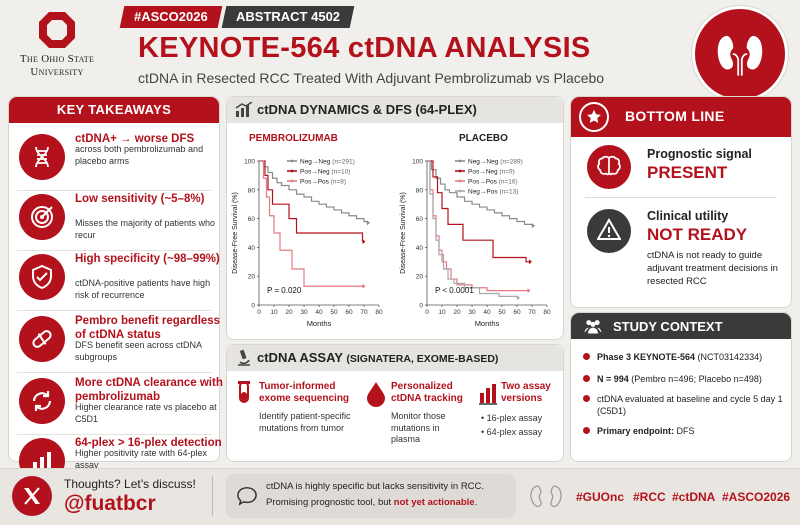 Image resolution: width=800 pixels, height=525 pixels. What do you see at coordinates (327, 162) in the screenshot?
I see `legend-label: Neg→Neg (n=291)` at bounding box center [327, 162].